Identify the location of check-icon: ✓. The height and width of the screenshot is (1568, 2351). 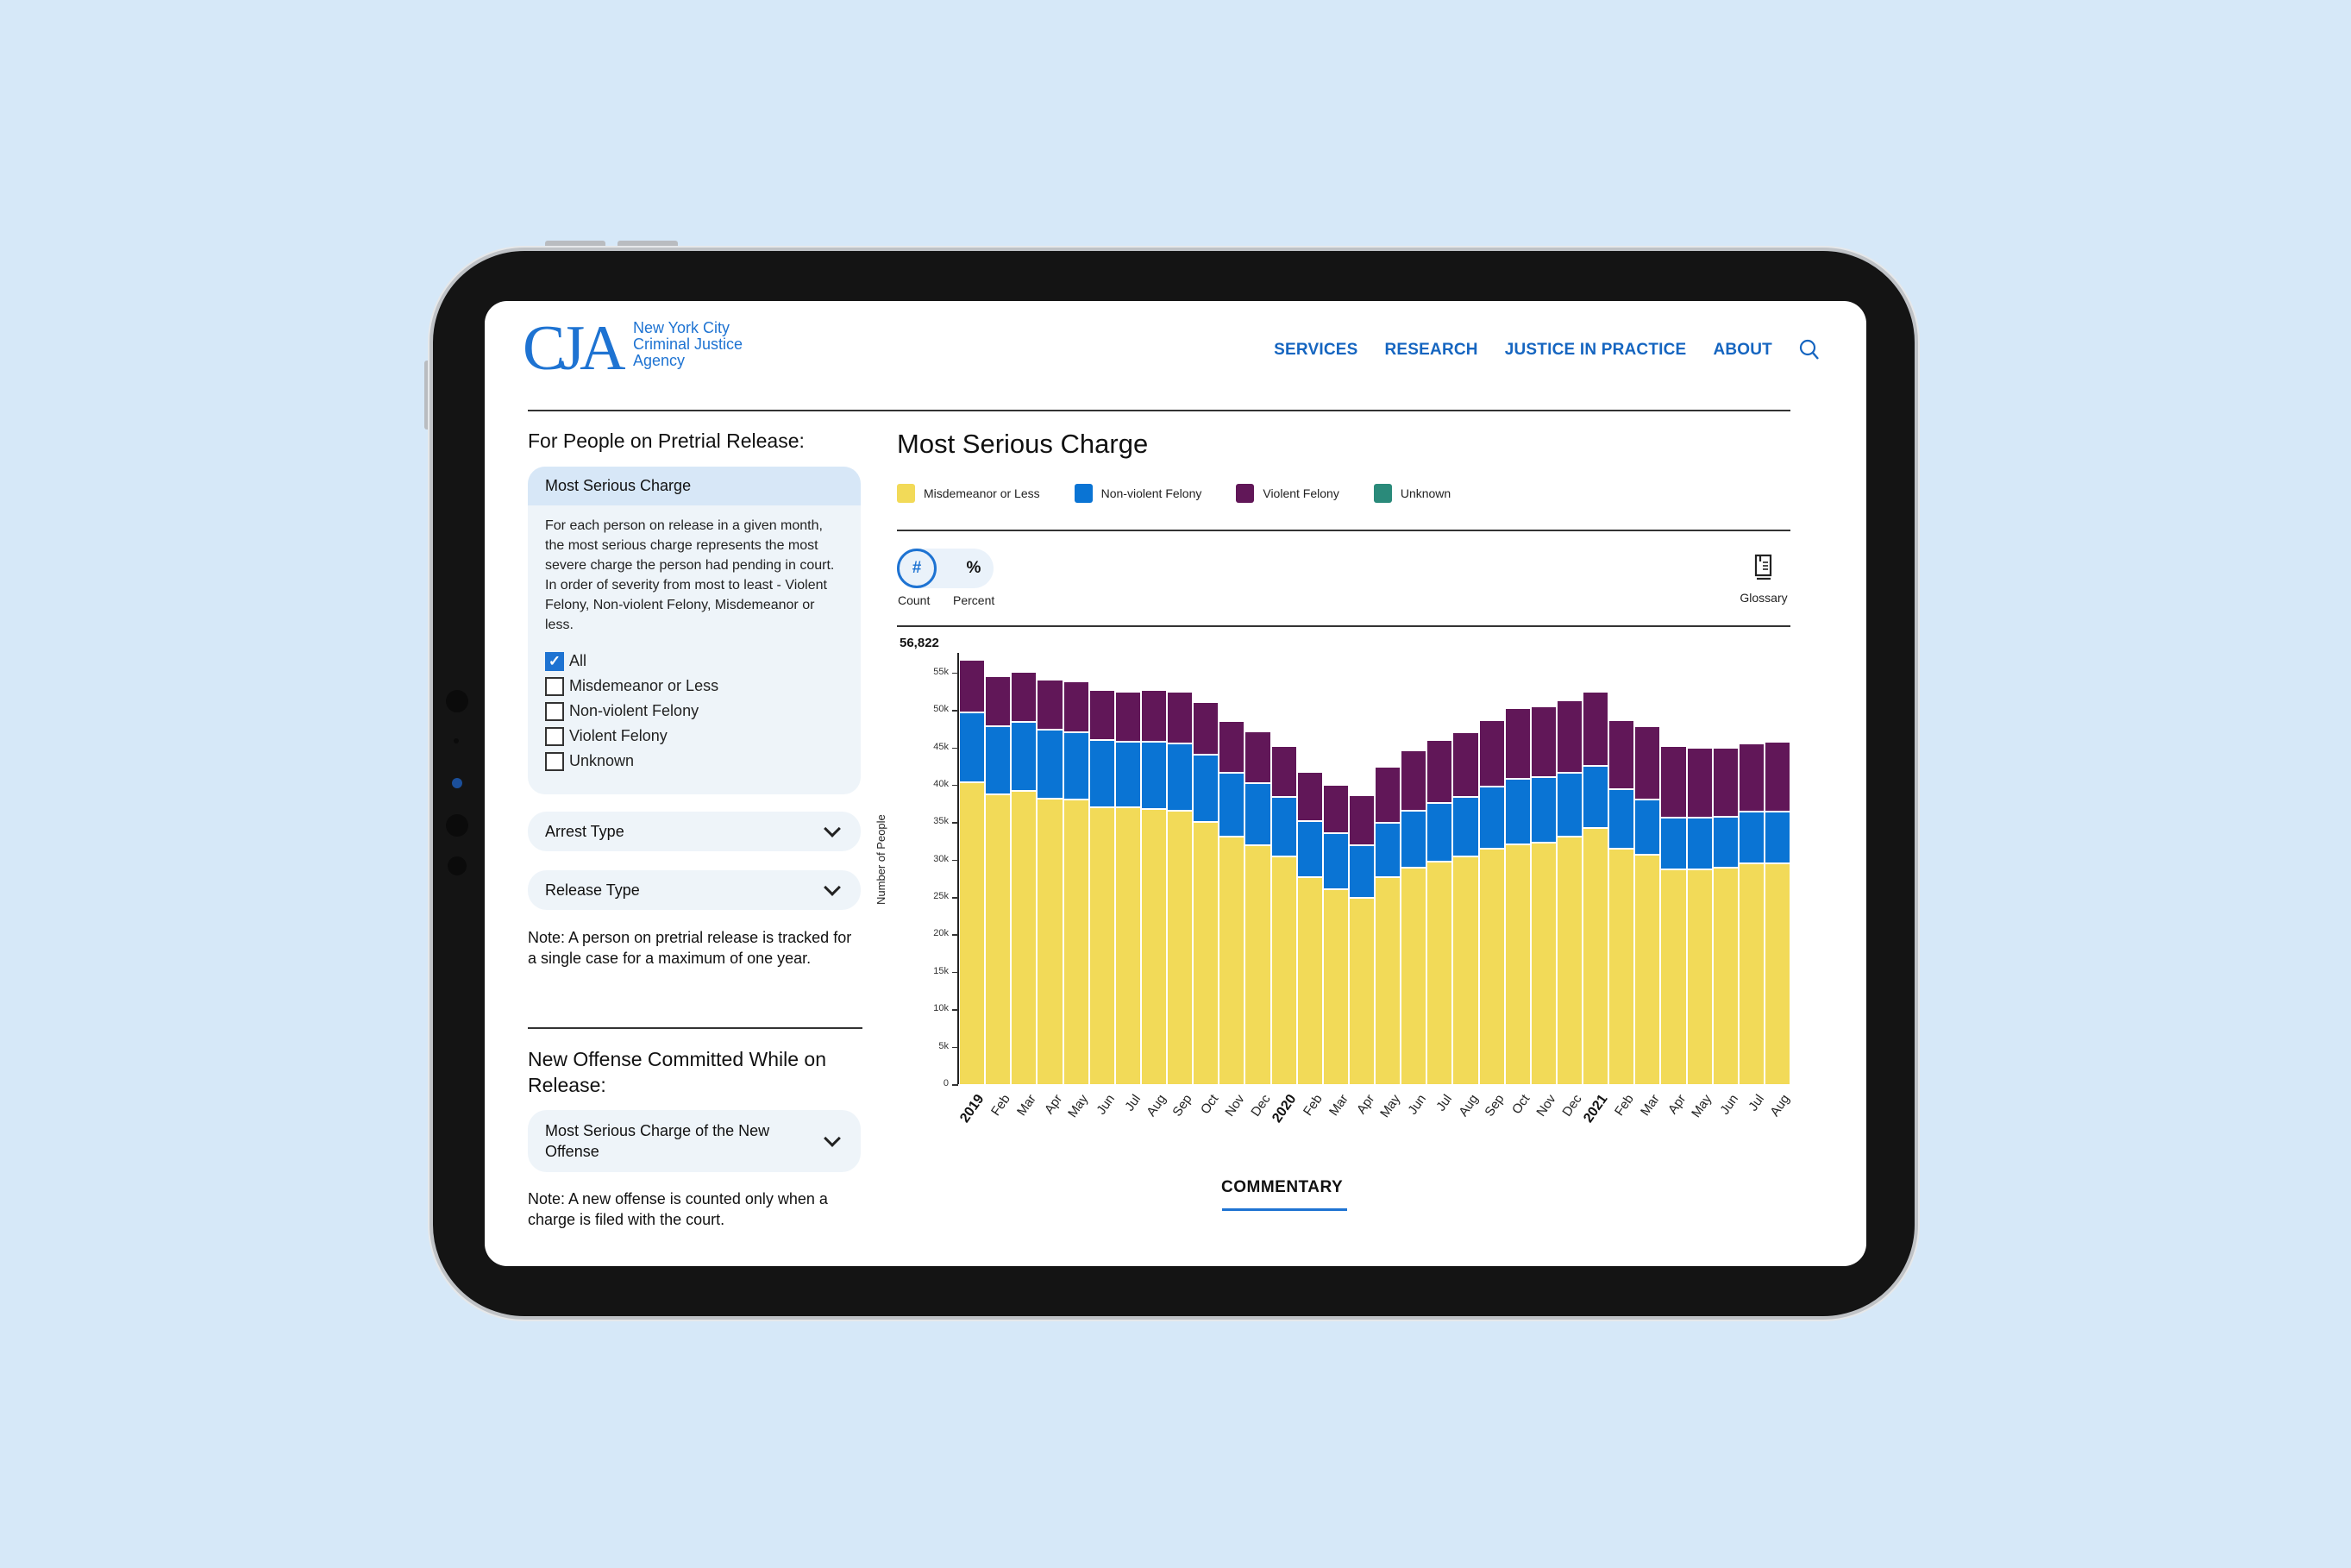
(554, 661).